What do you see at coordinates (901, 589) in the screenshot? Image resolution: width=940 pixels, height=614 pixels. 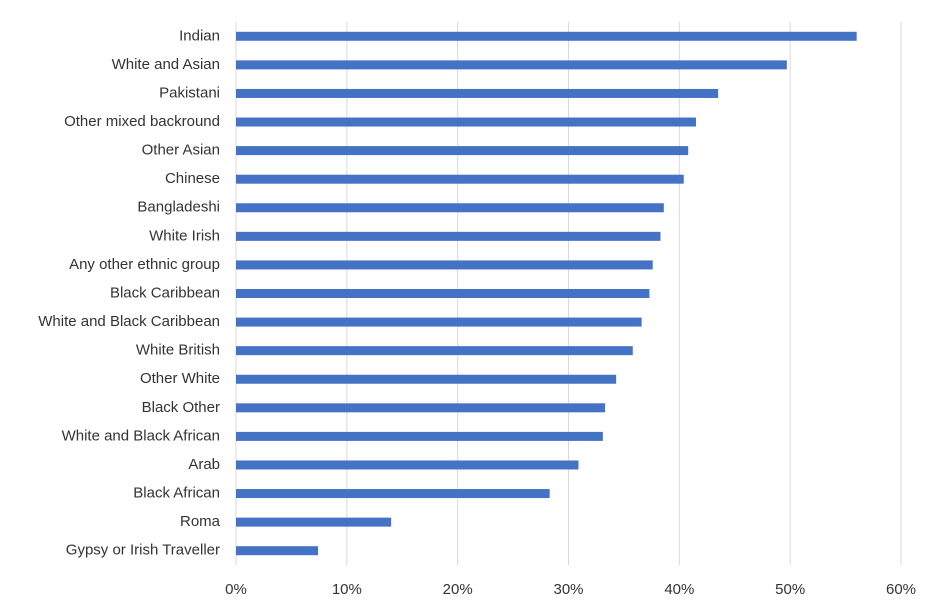 I see `x-tick-label: 60%` at bounding box center [901, 589].